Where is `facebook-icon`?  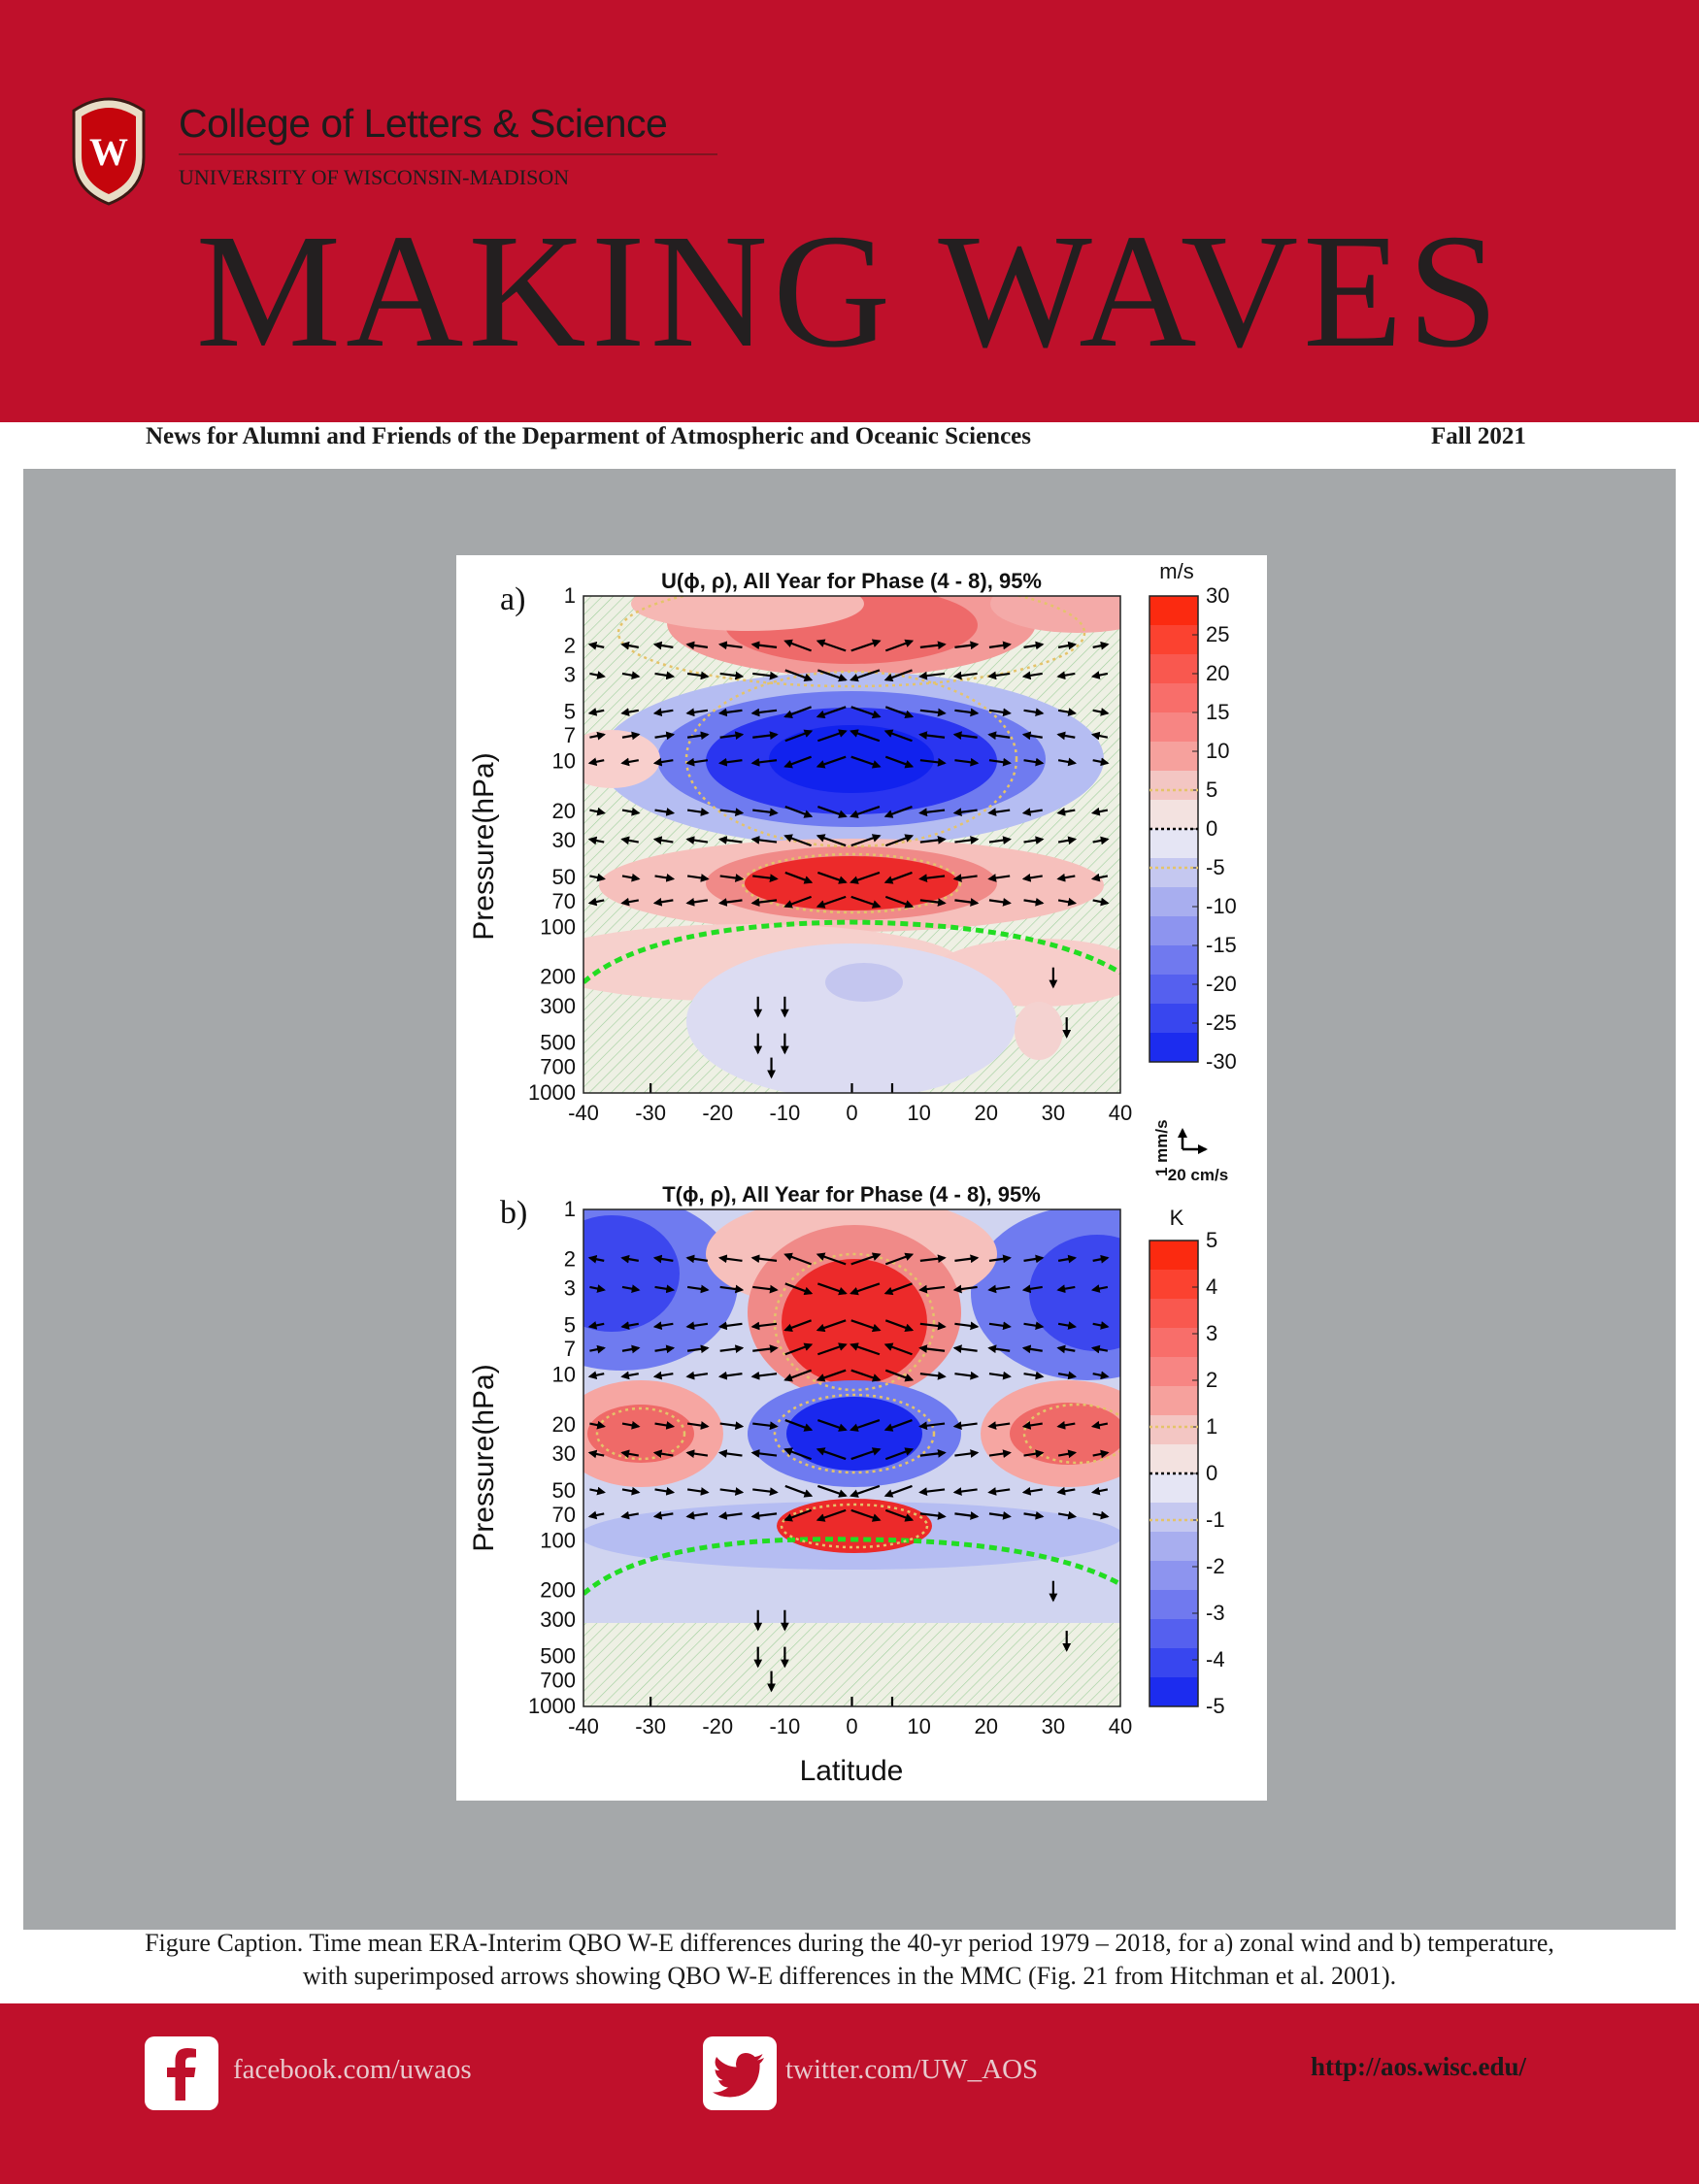 facebook-icon is located at coordinates (181, 2073).